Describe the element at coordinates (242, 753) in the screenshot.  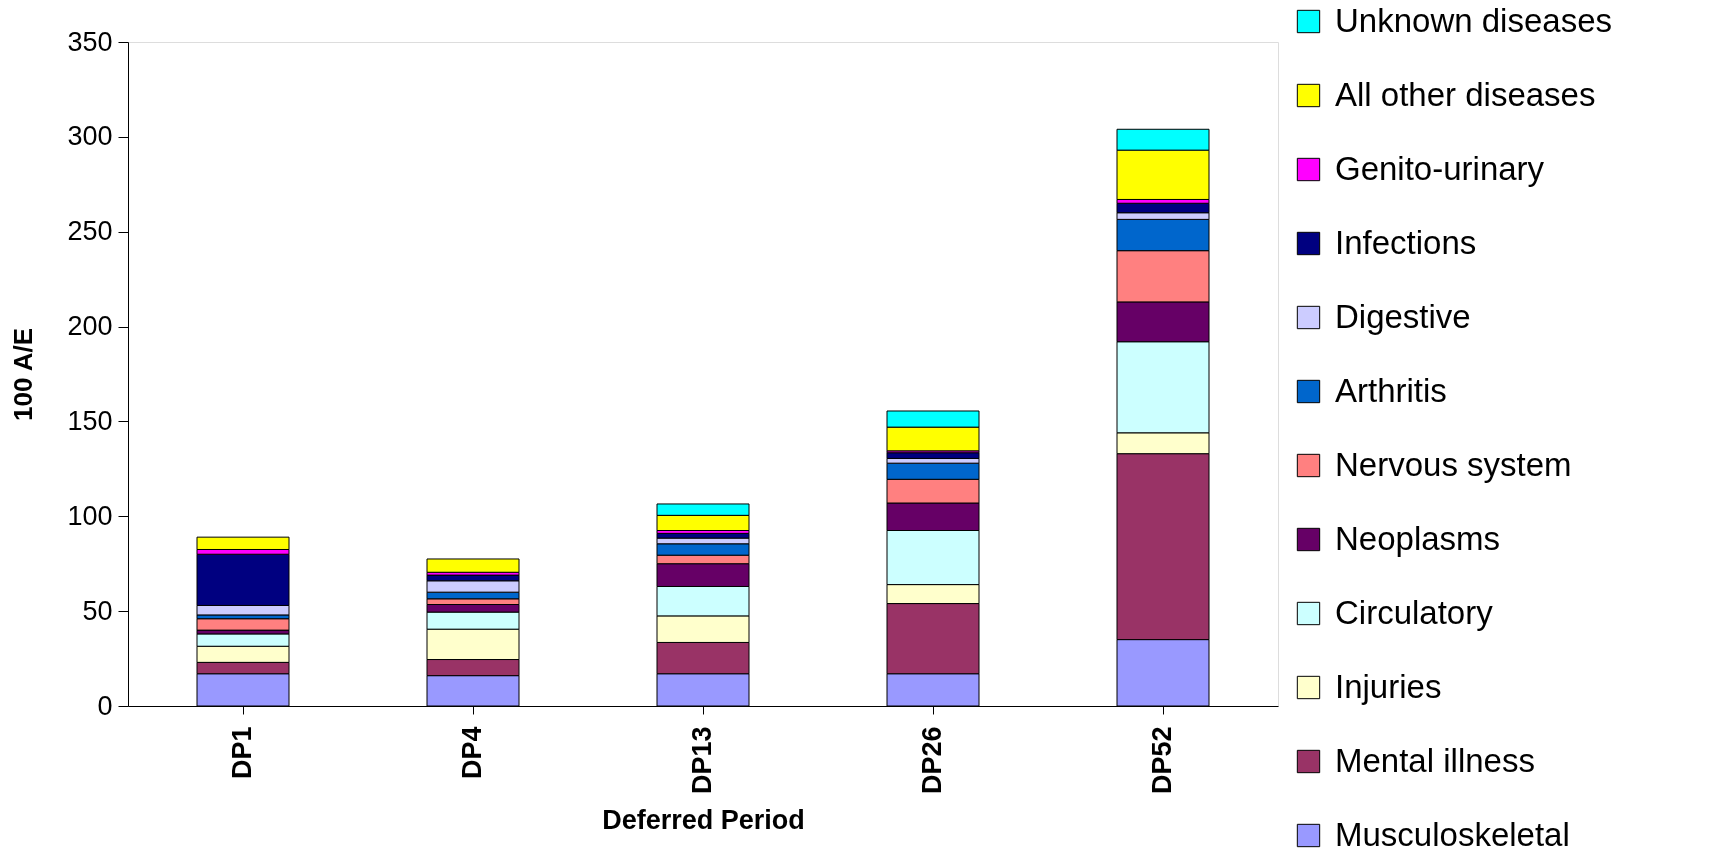
I see `x-tick-label: DP1` at that location.